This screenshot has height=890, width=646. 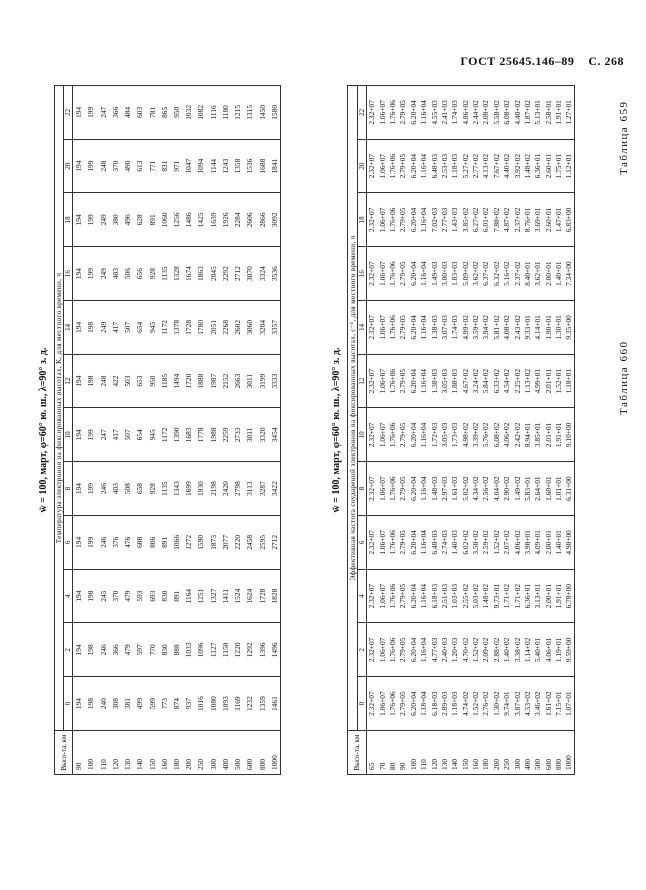 What do you see at coordinates (486, 327) in the screenshot?
I see `value-cell: 3.94+02` at bounding box center [486, 327].